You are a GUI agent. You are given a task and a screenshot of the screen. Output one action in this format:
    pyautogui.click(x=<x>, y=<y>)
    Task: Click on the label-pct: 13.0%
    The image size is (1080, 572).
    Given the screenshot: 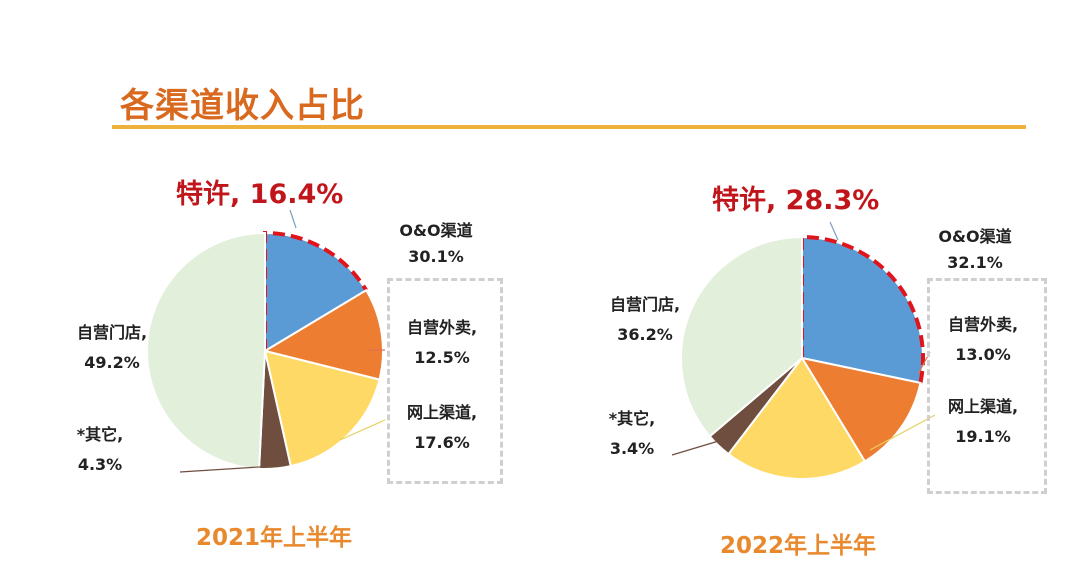 What is the action you would take?
    pyautogui.click(x=983, y=354)
    